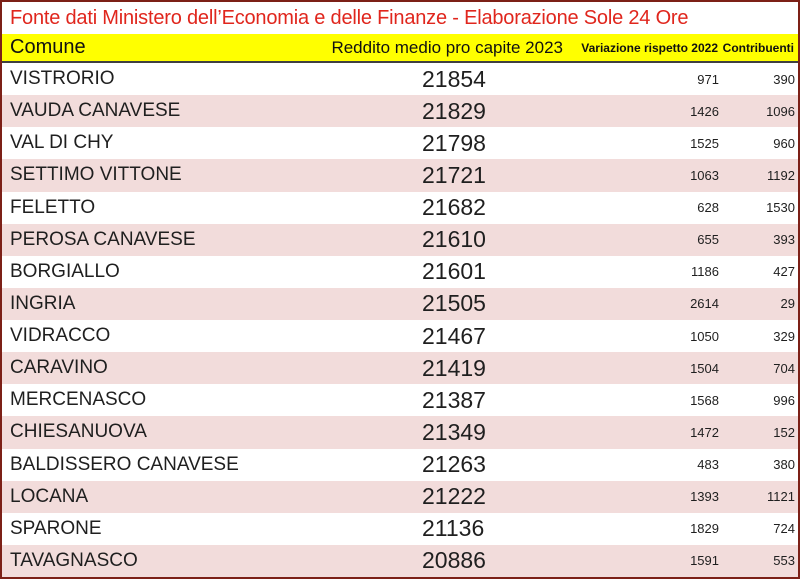  I want to click on cell-contribuenti: 553, so click(784, 561).